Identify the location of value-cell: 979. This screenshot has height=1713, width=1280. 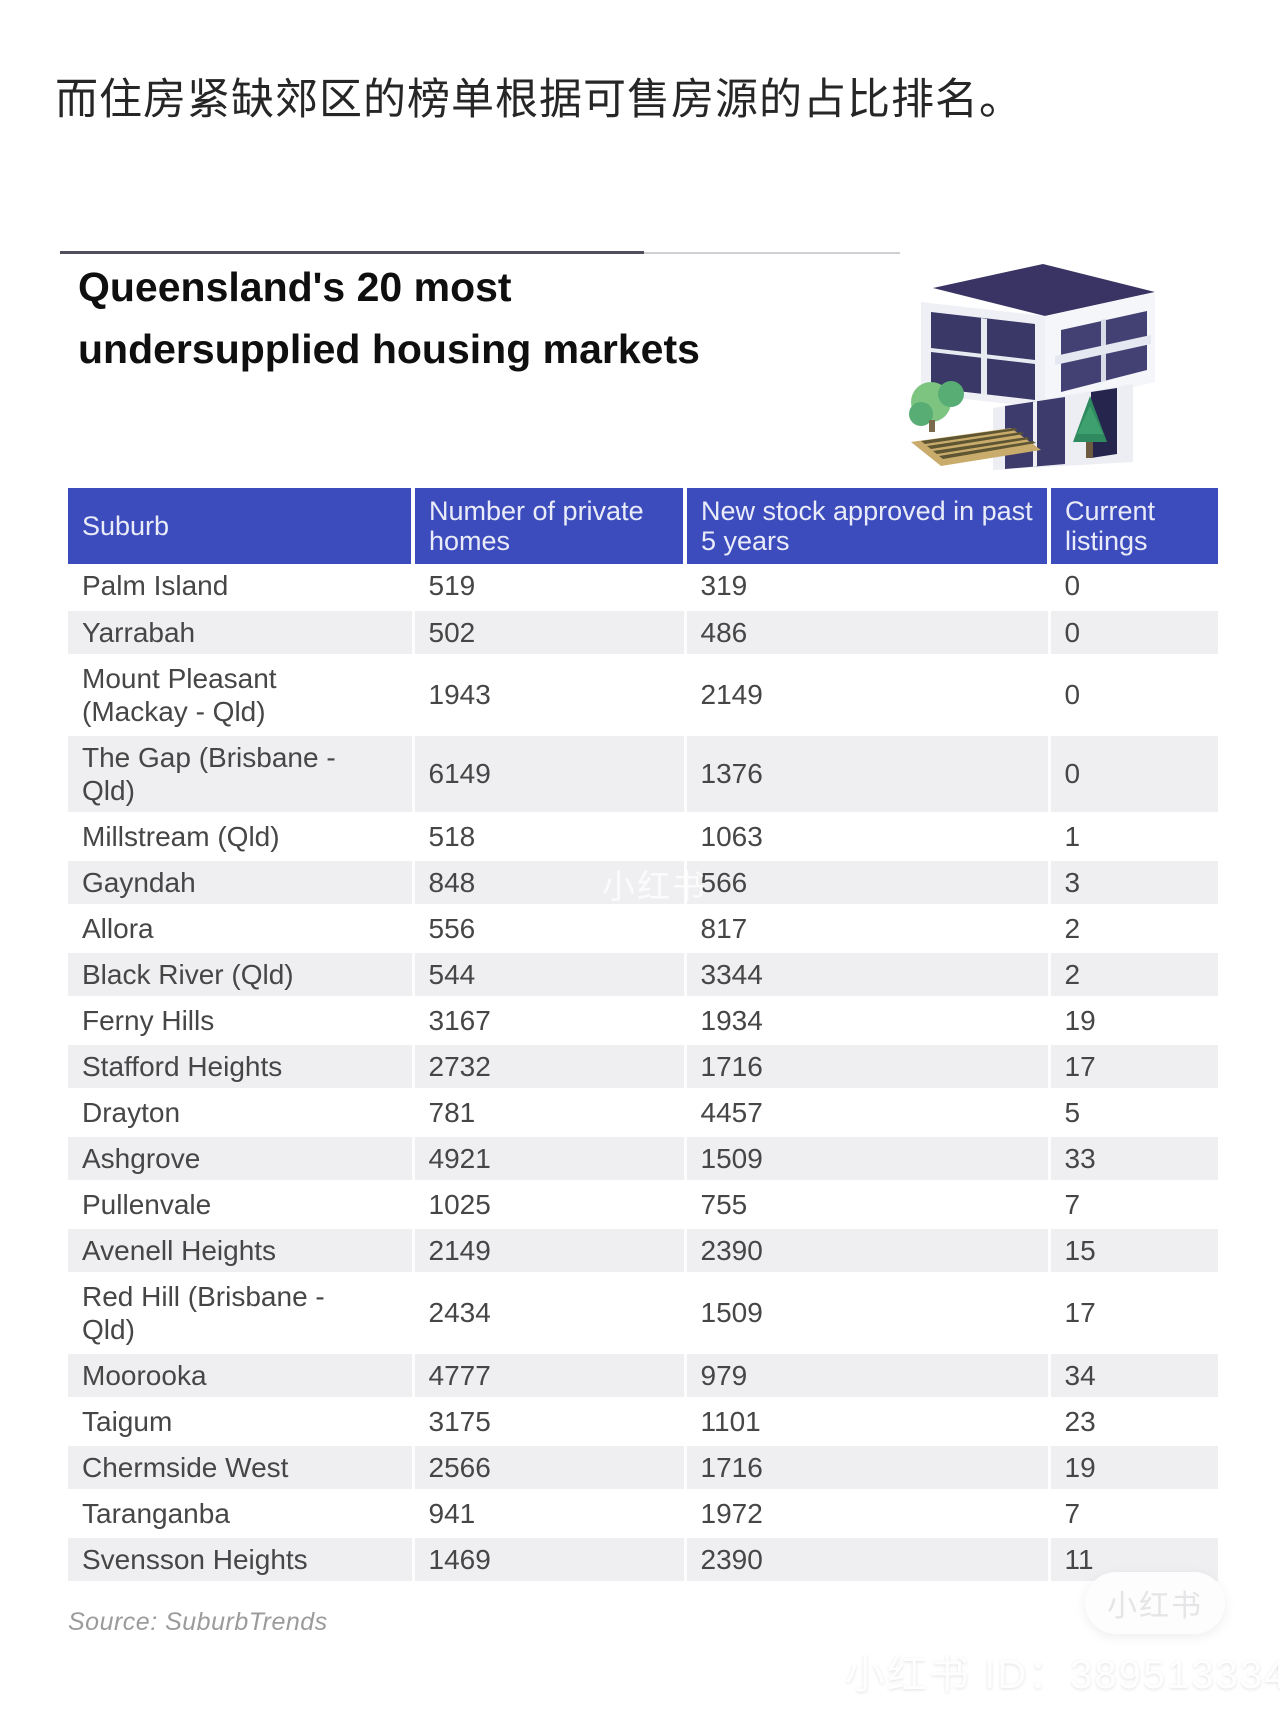
(868, 1376).